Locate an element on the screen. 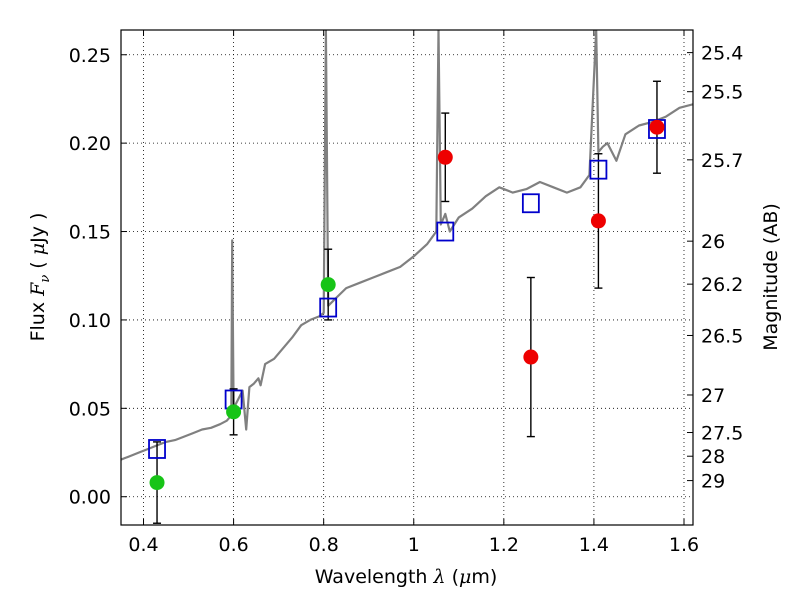 Image resolution: width=800 pixels, height=600 pixels. mag-tick-label: 26 is located at coordinates (713, 242).